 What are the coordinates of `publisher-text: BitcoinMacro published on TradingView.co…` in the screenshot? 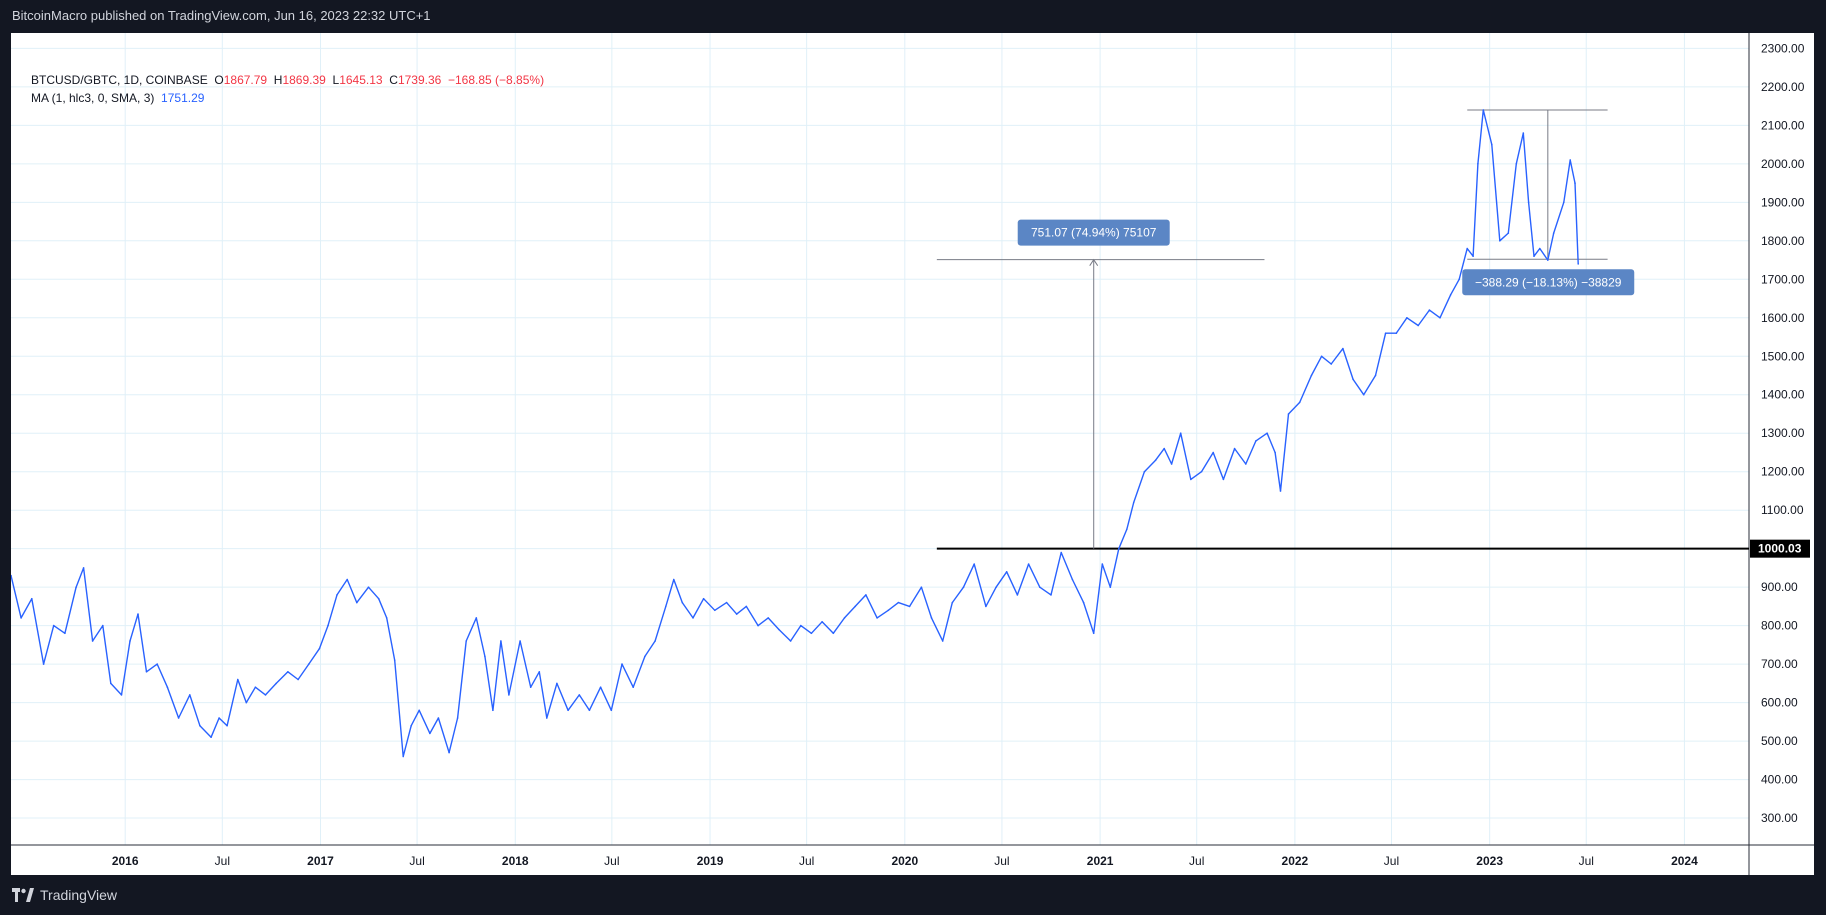 It's located at (221, 15).